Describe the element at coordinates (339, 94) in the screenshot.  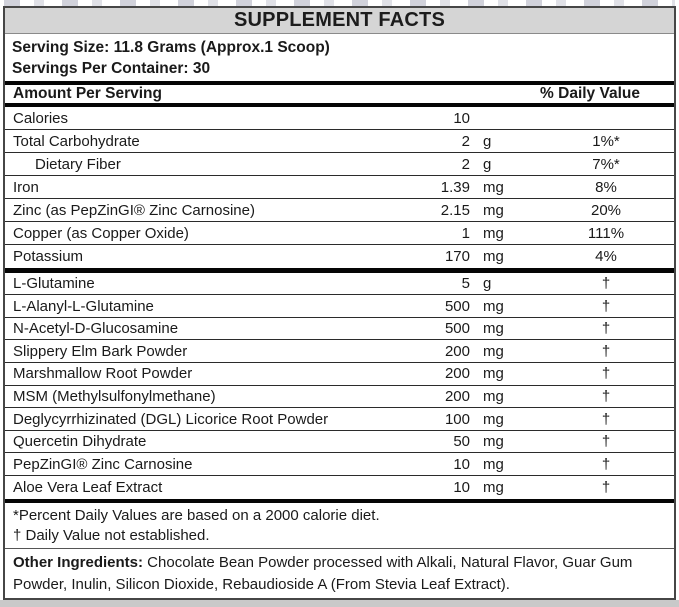
I see `column-header-row: Amount Per Serving % Daily Value` at that location.